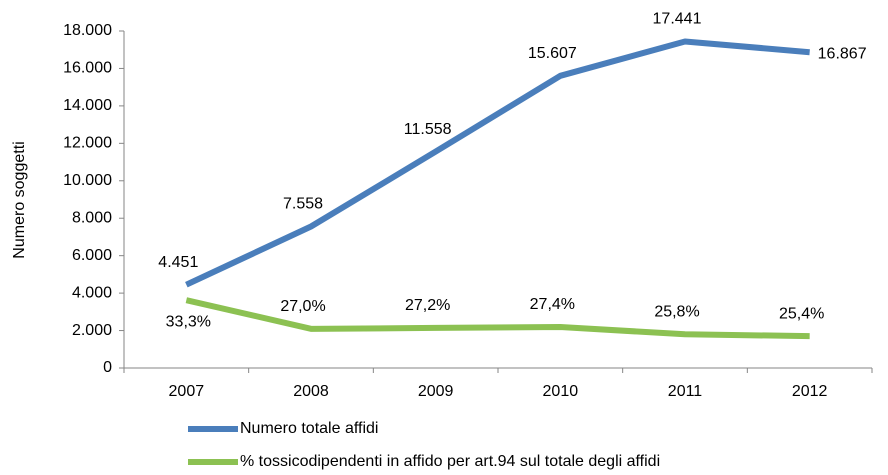  Describe the element at coordinates (87, 105) in the screenshot. I see `y-tick-label: 14.000` at that location.